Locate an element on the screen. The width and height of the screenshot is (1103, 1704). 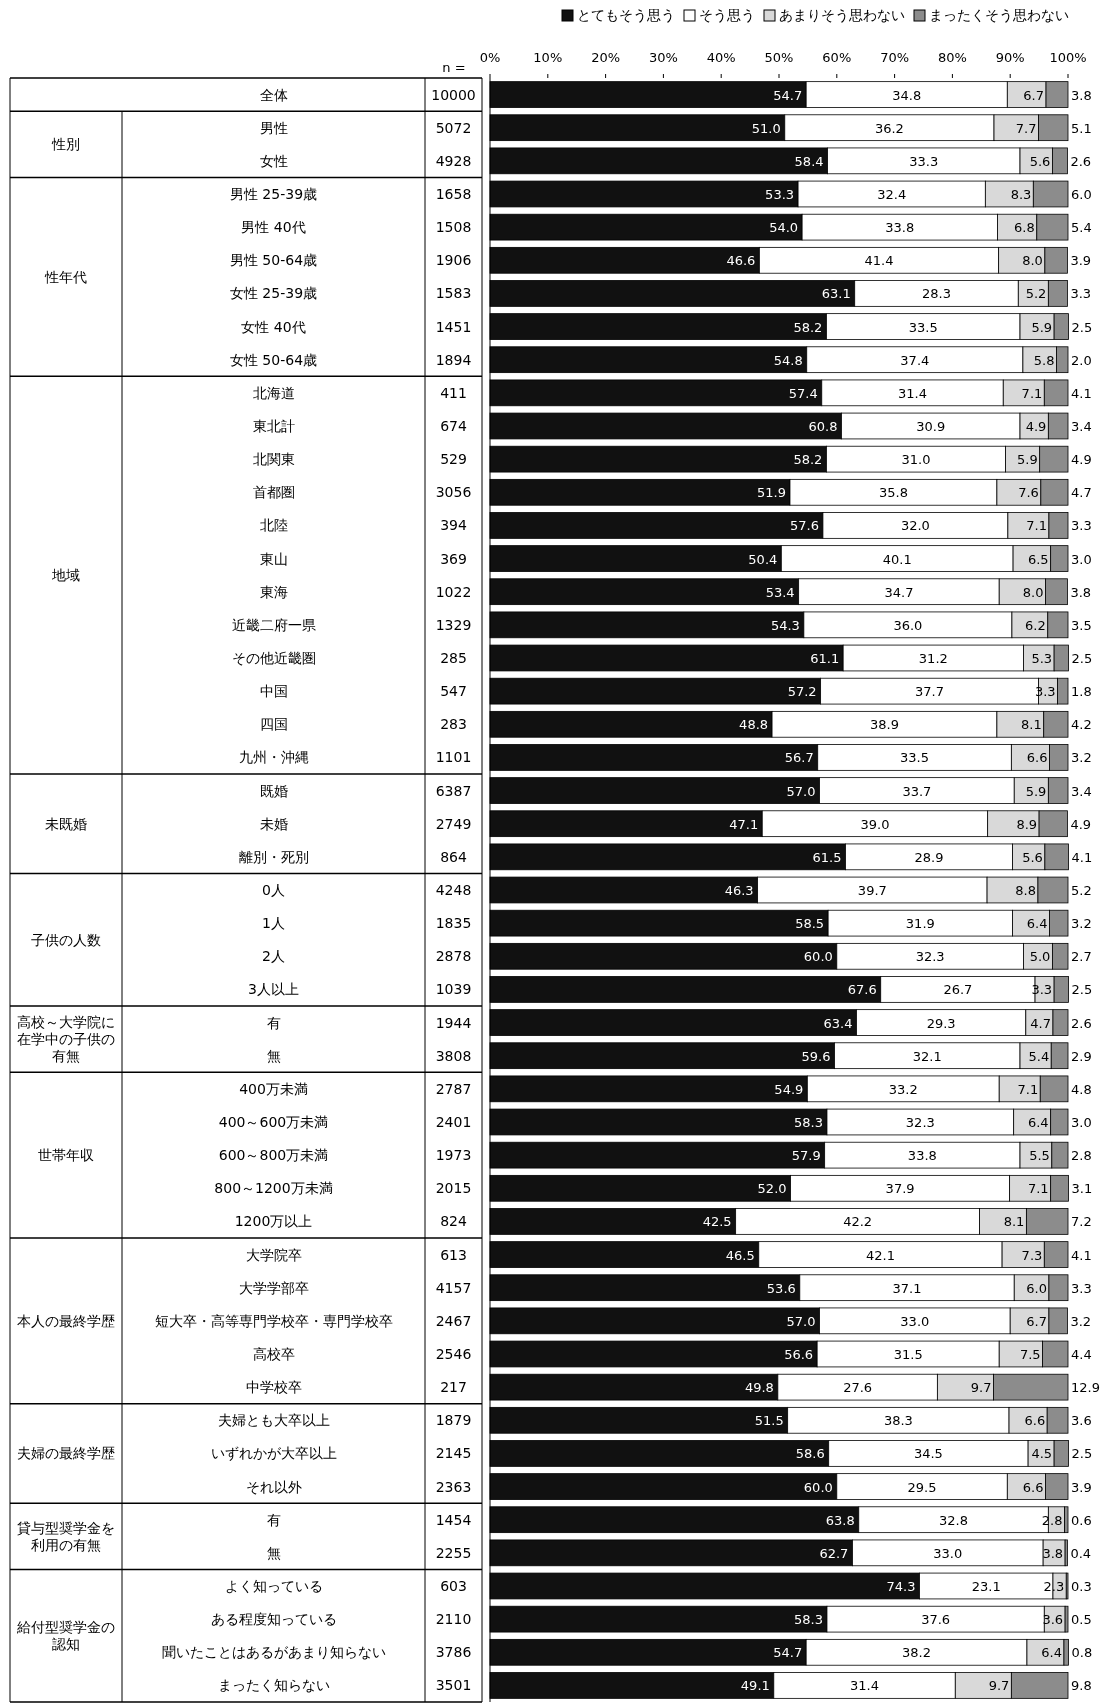
text: 394 is located at coordinates (453, 525).